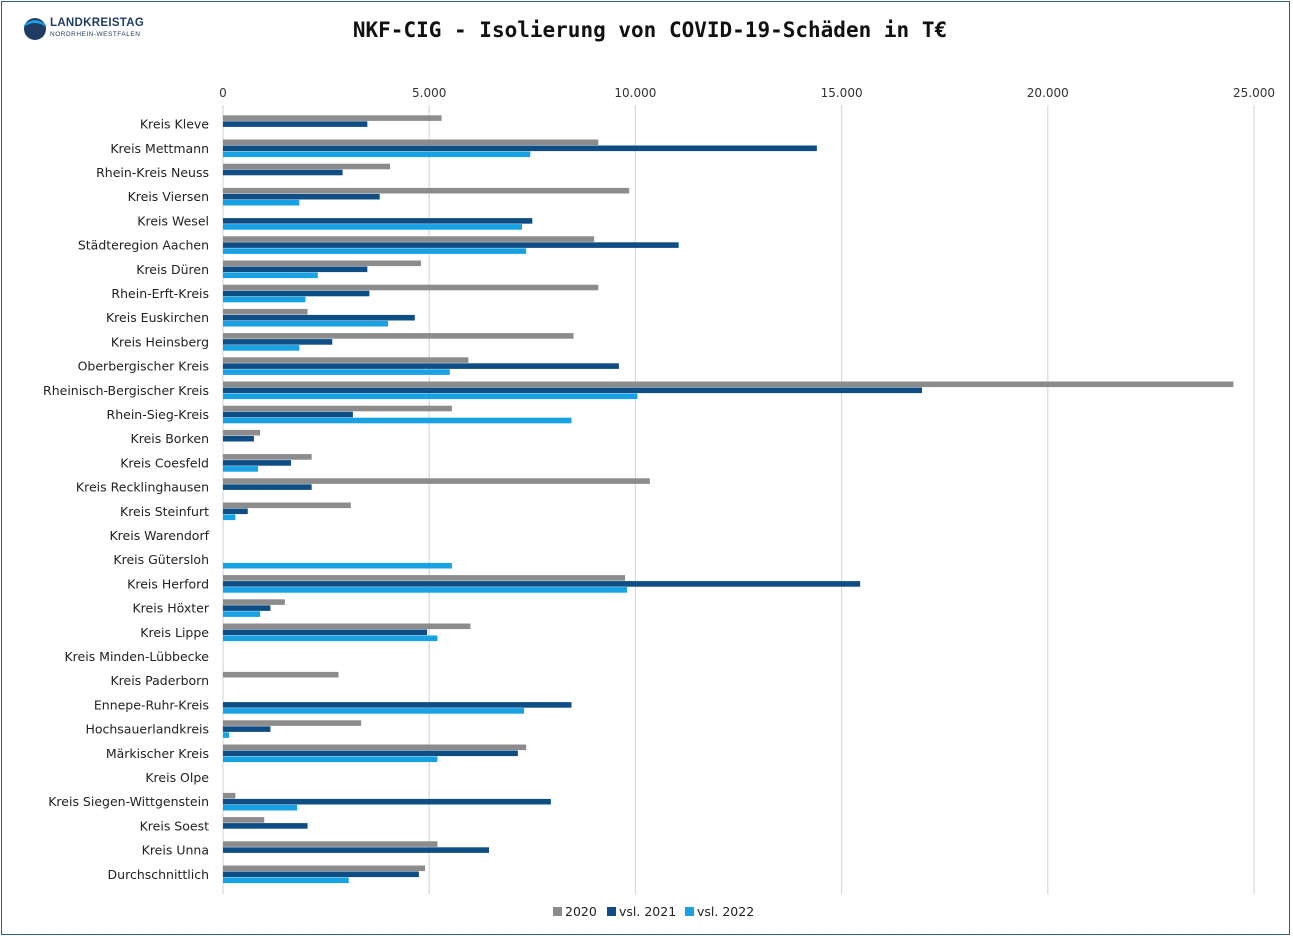  What do you see at coordinates (647, 911) in the screenshot?
I see `legend-label: vsl. 2021` at bounding box center [647, 911].